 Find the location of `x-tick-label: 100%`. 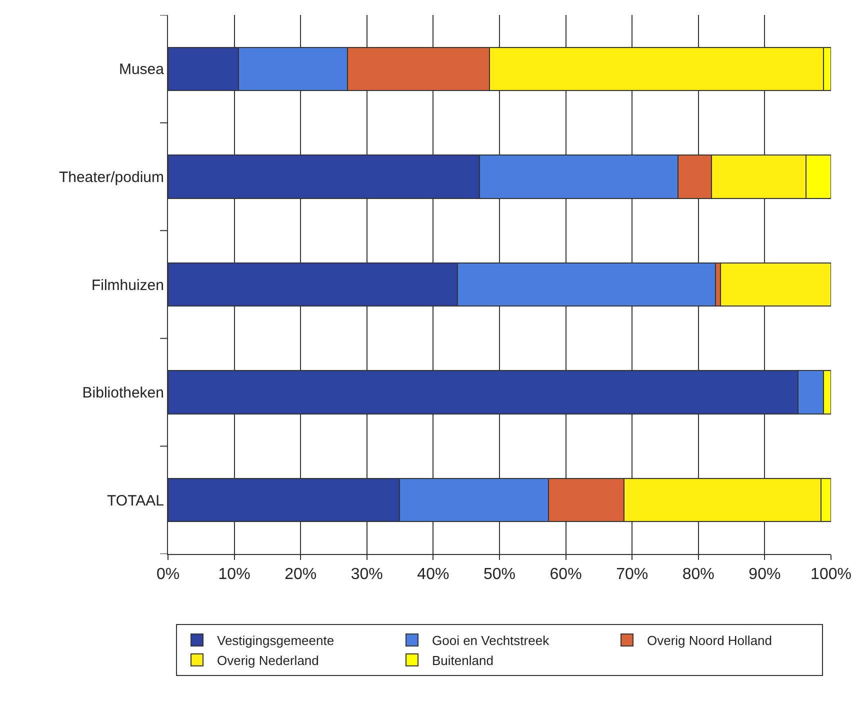

x-tick-label: 100% is located at coordinates (831, 575).